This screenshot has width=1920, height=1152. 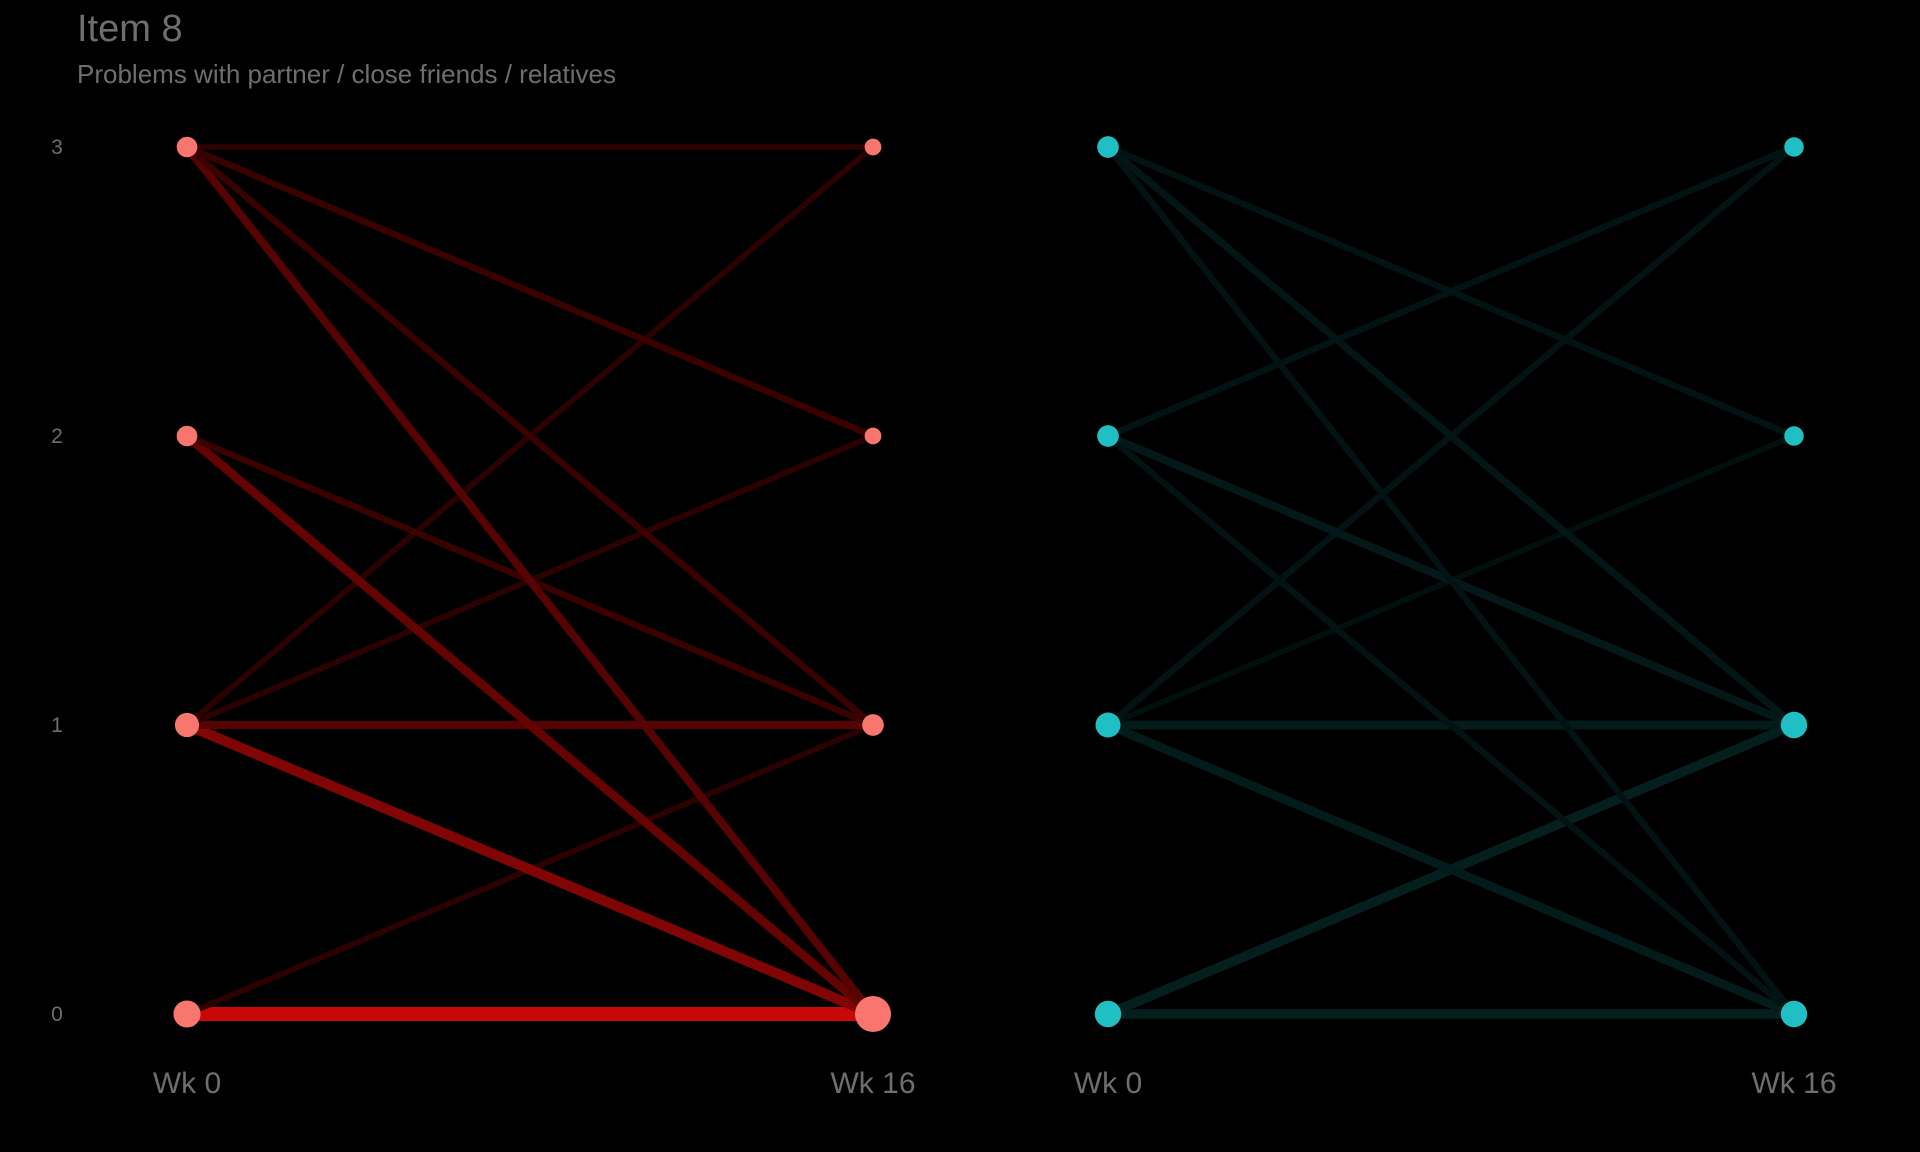 I want to click on chart-title: Item 8, so click(x=130, y=29).